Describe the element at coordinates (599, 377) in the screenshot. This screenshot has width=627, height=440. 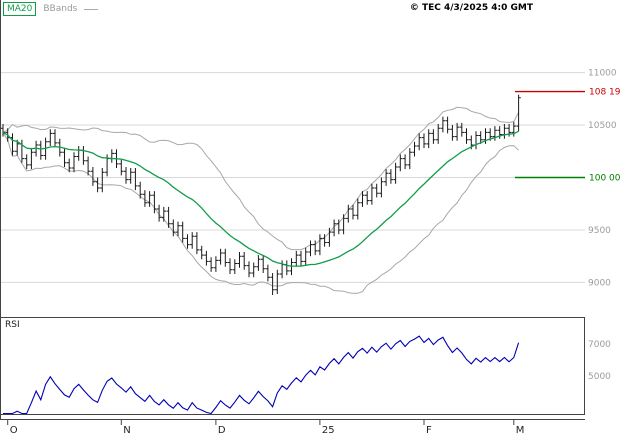
I see `rsi-axis-label: 5000` at that location.